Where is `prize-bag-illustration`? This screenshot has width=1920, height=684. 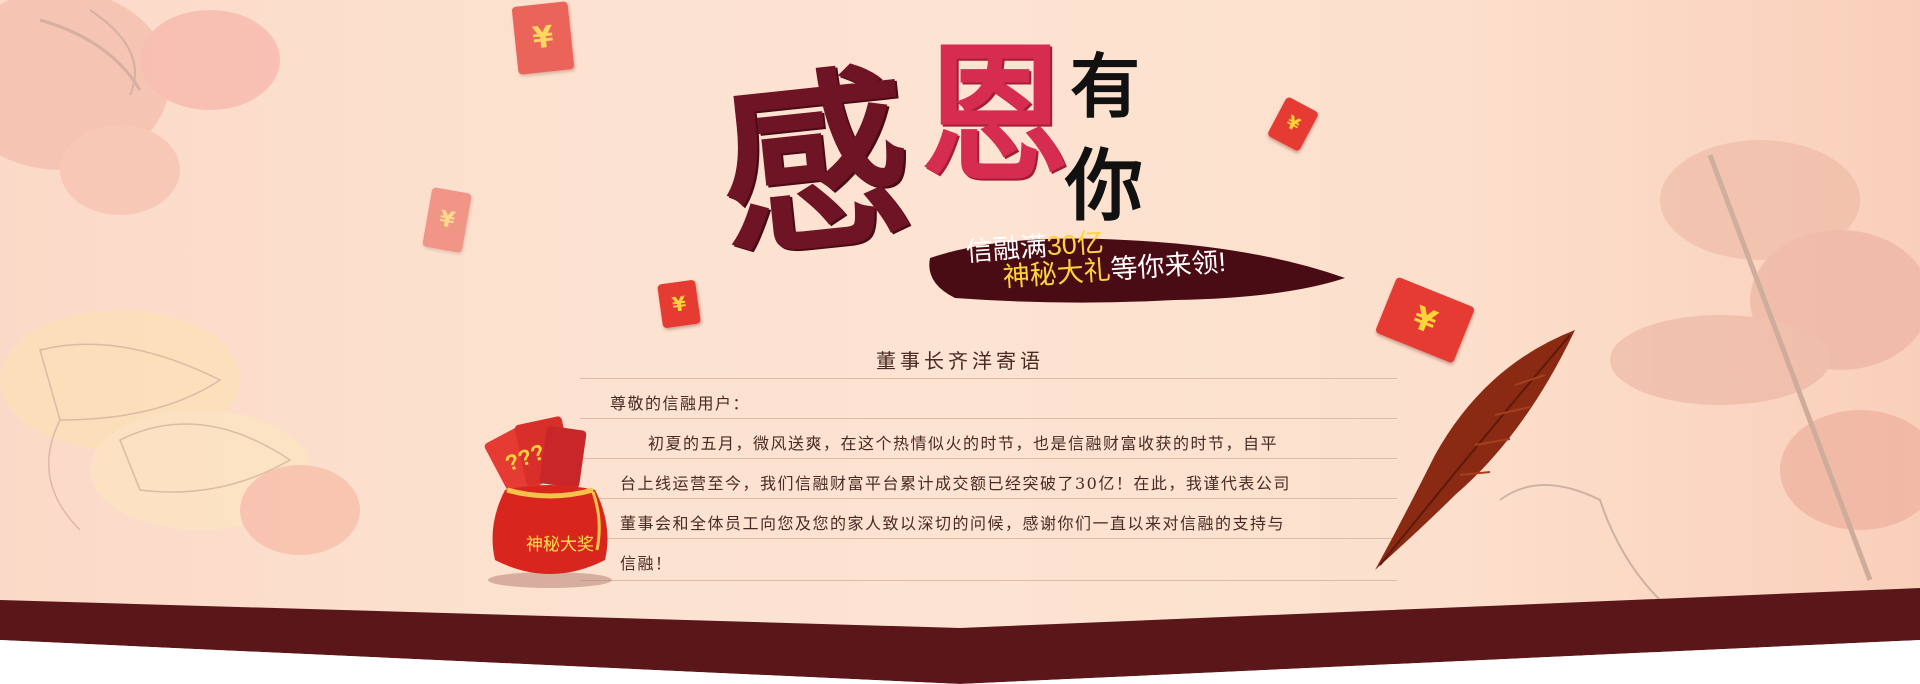 prize-bag-illustration is located at coordinates (548, 502).